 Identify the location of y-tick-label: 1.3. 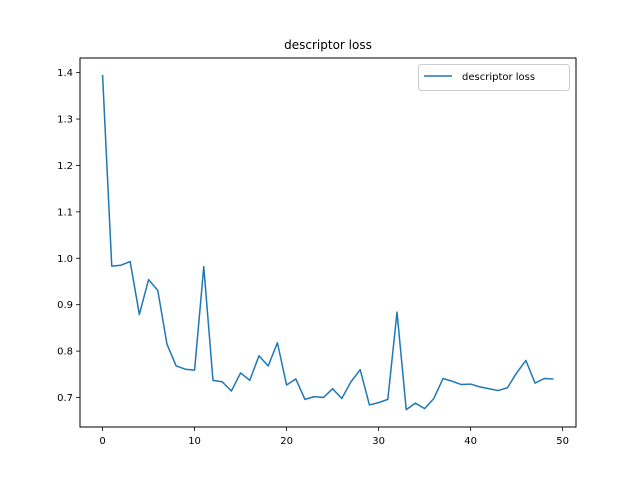
(65, 120).